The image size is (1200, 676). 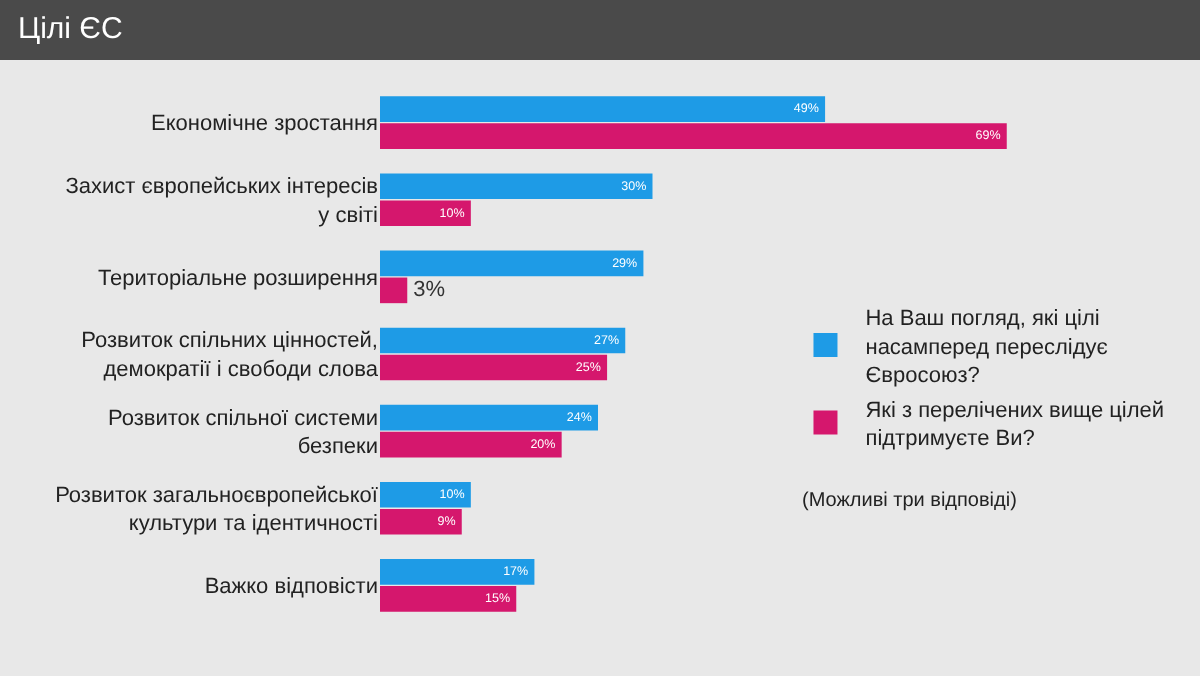 What do you see at coordinates (230, 355) in the screenshot?
I see `y-tick-label: Розвиток спільних цінностей, демократії і свободи слова` at bounding box center [230, 355].